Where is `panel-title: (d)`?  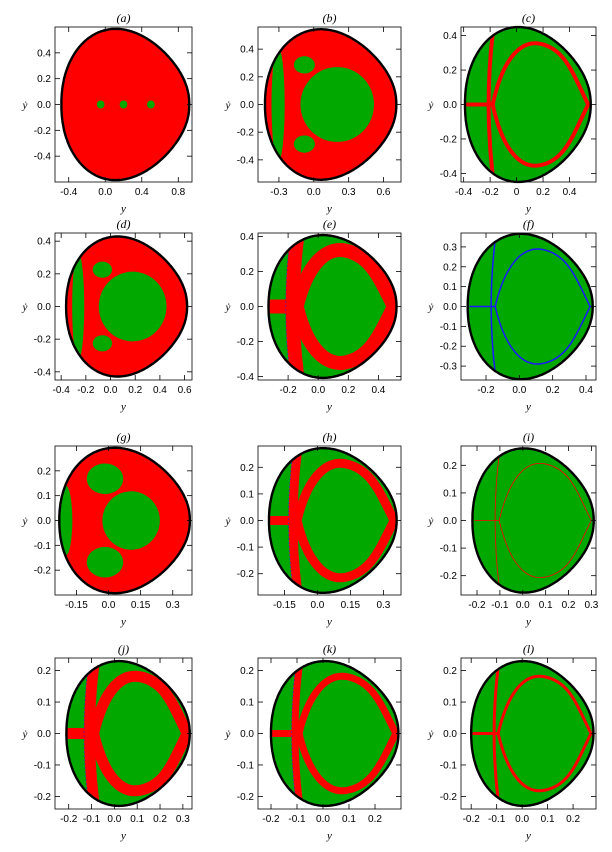
panel-title: (d) is located at coordinates (124, 224).